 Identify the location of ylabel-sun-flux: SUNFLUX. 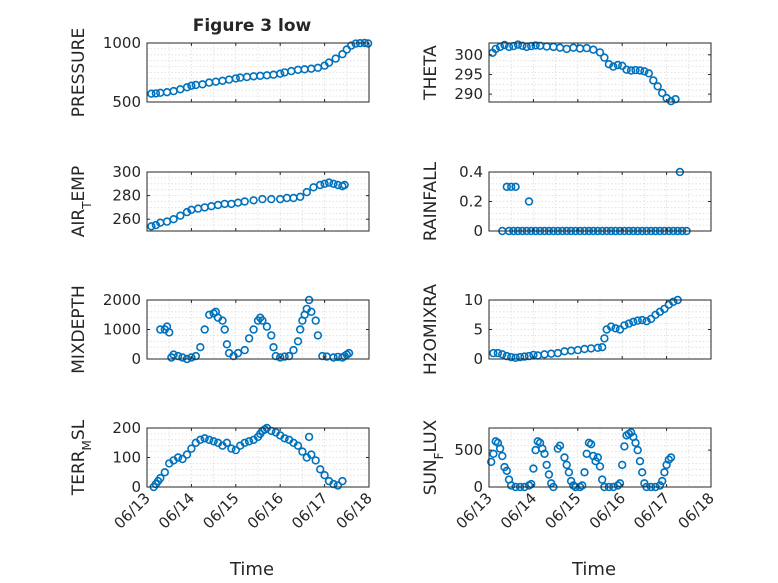
(433, 457).